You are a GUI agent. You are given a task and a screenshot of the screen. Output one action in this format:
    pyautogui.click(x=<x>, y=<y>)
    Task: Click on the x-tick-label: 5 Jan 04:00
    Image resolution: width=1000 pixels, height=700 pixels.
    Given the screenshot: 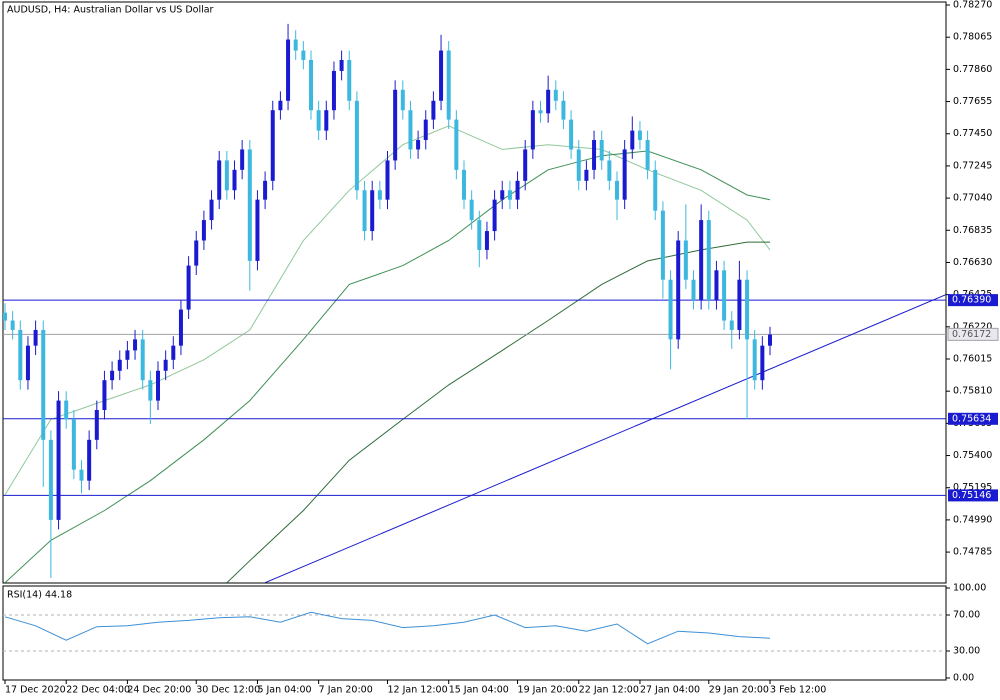 What is the action you would take?
    pyautogui.click(x=284, y=690)
    